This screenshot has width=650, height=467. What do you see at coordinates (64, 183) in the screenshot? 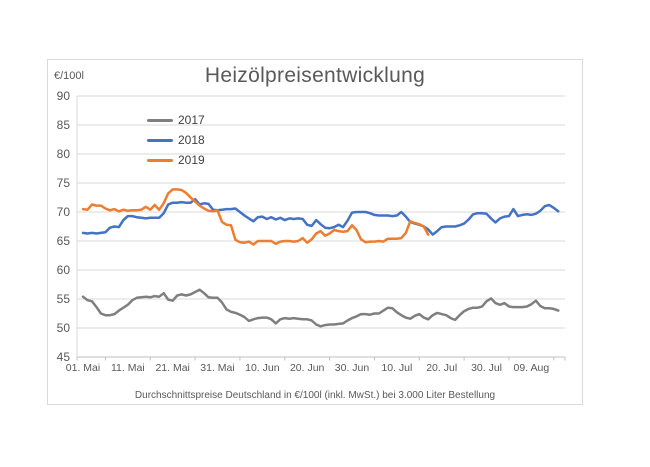
I see `y-tick-label-75: 75` at bounding box center [64, 183].